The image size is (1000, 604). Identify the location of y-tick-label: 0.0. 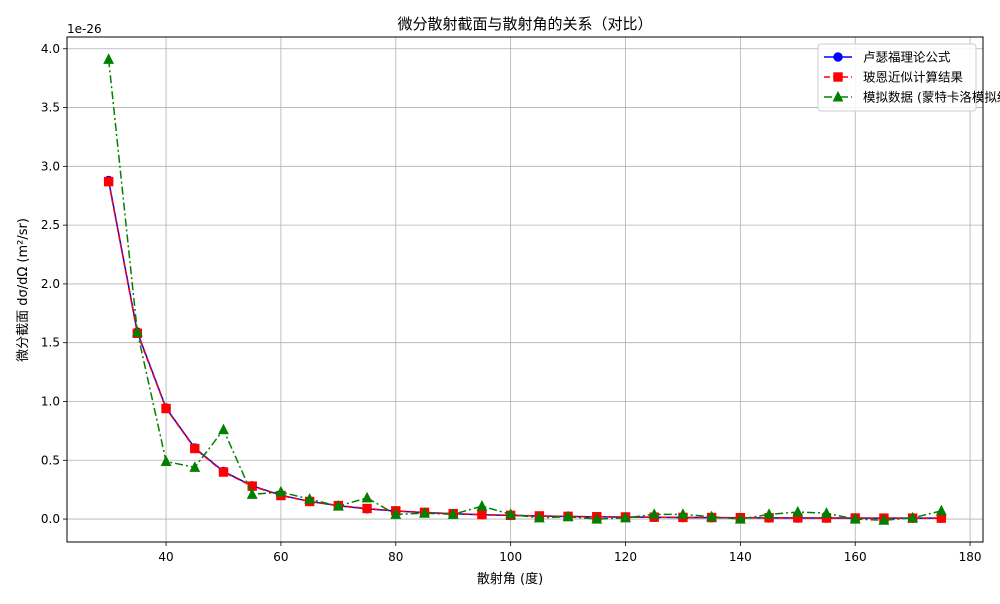
(50, 519).